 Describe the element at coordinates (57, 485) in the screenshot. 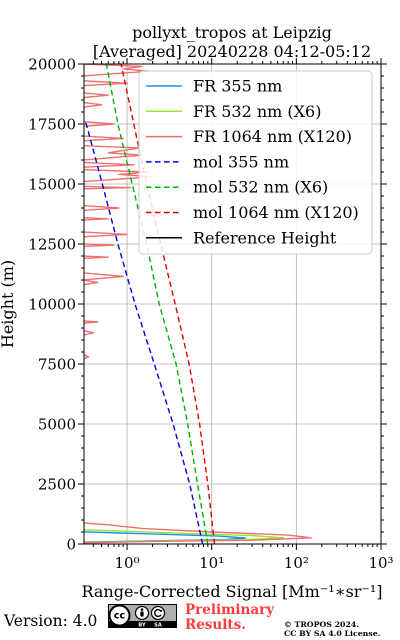

I see `y-tick-label: 2500` at that location.